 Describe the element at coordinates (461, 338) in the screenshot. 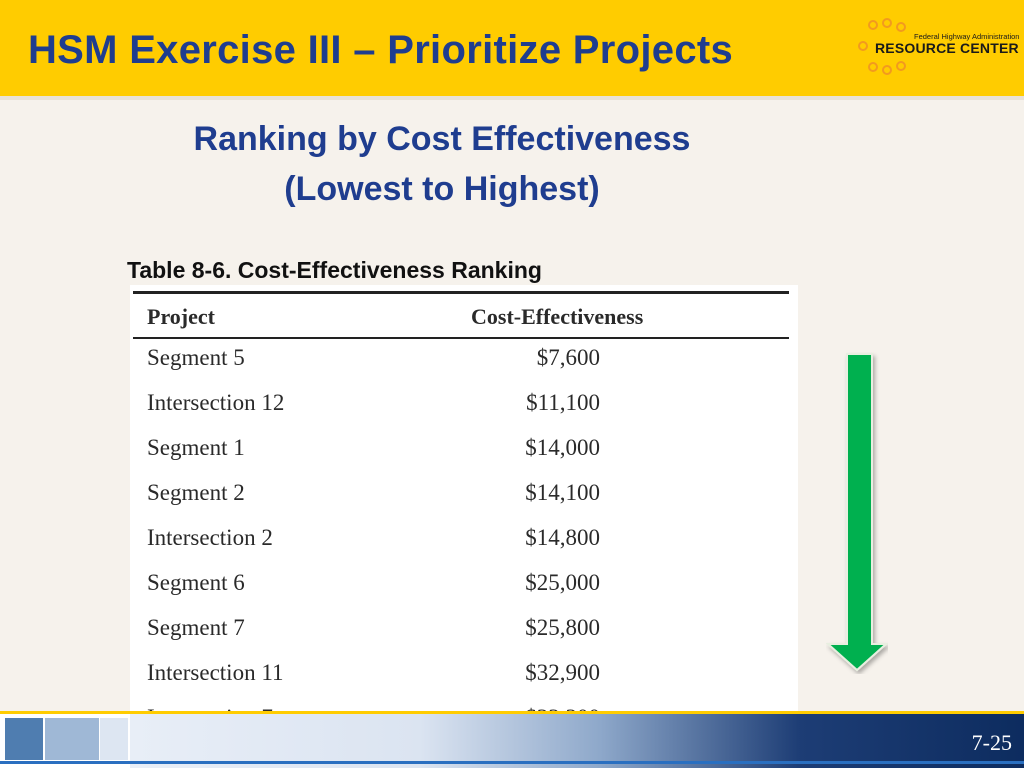

I see `table-header-rule` at that location.